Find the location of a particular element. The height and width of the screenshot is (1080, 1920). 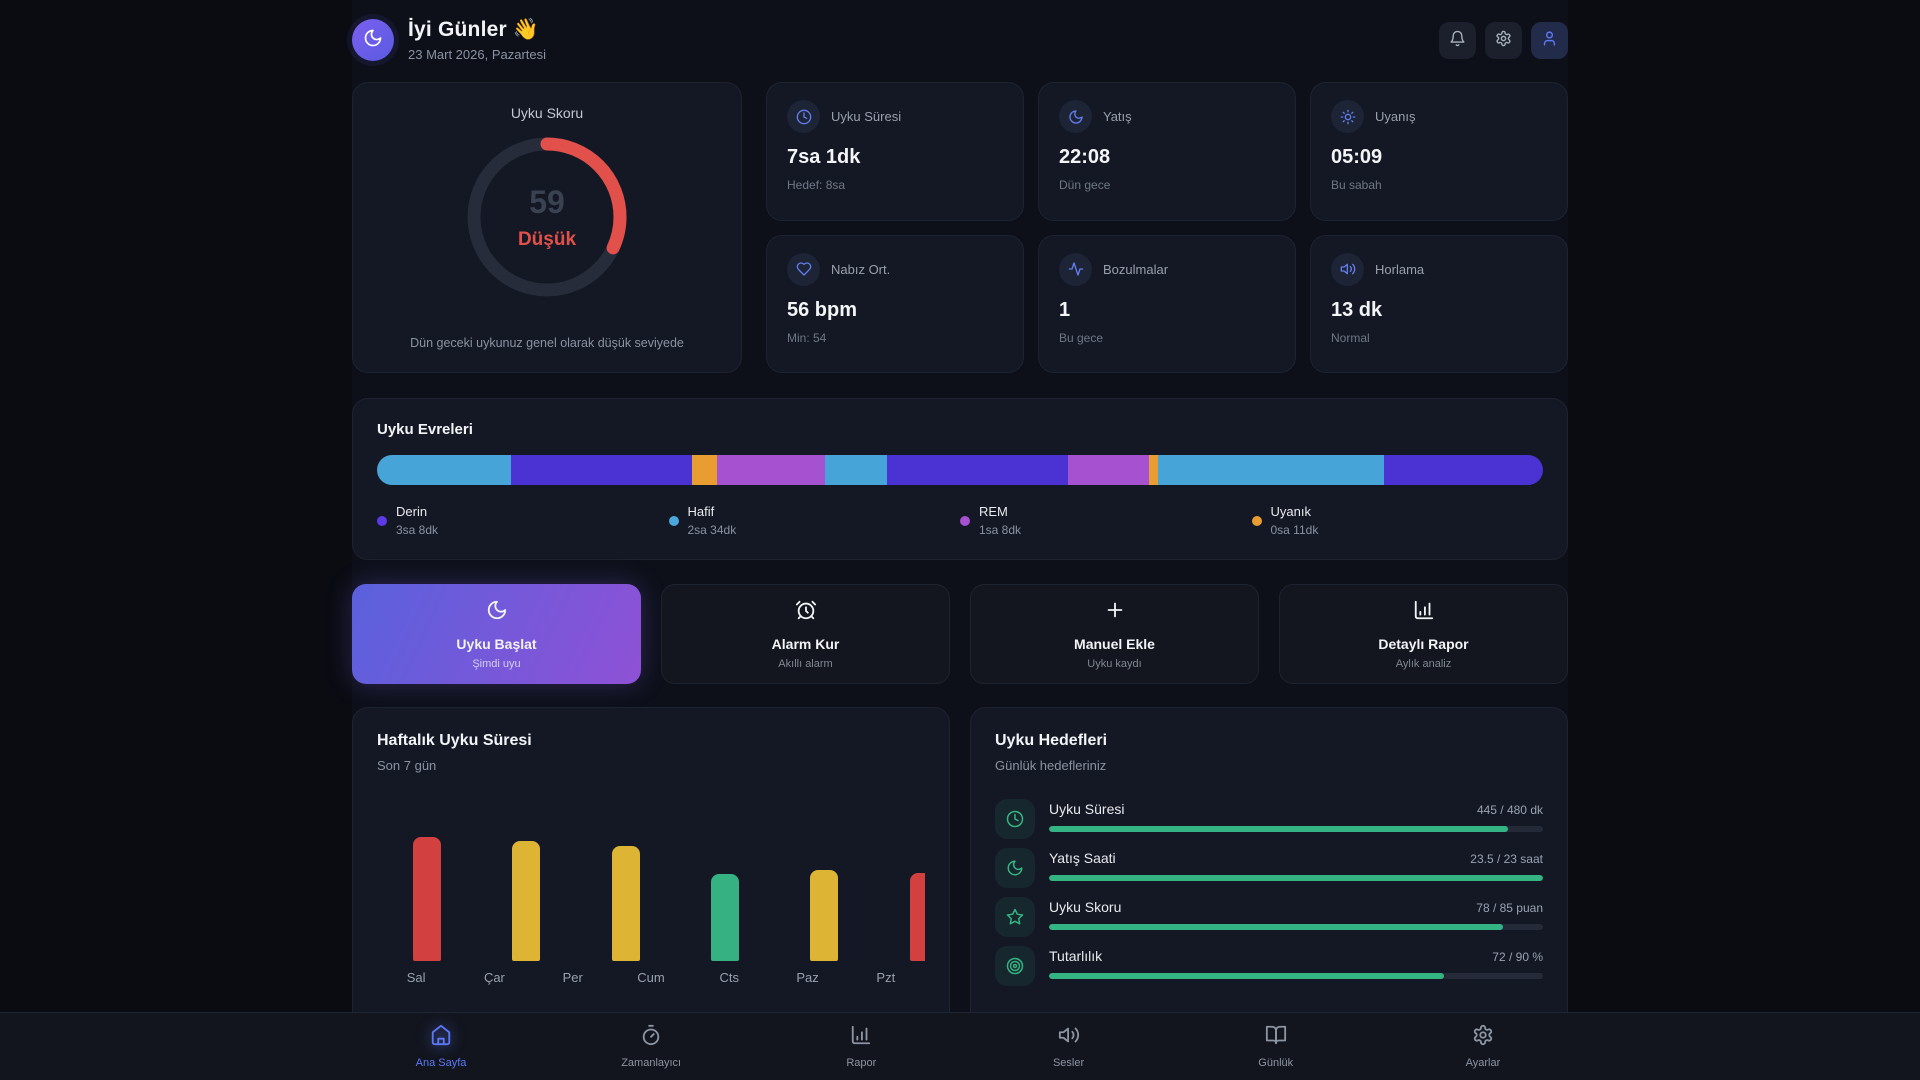

goal-progress-fill is located at coordinates (1247, 976).